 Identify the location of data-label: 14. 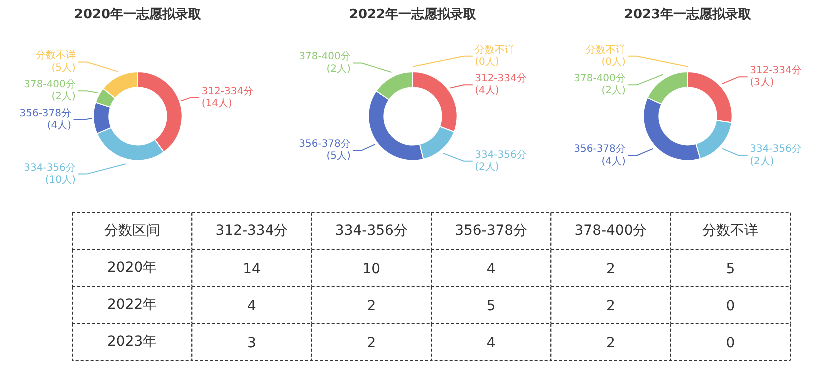
(252, 270).